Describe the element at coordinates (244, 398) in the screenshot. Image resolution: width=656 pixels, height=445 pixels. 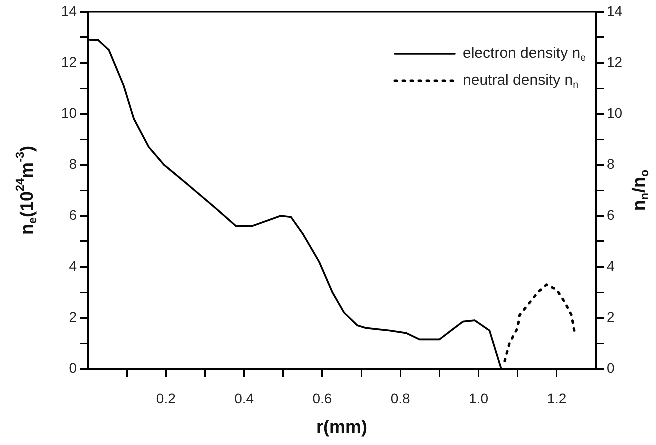
I see `x-tick-label: 0.4` at that location.